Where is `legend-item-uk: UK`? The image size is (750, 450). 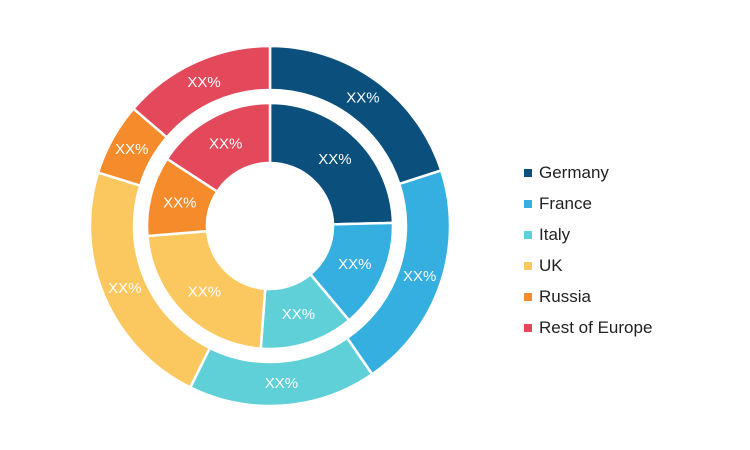
legend-item-uk: UK is located at coordinates (588, 265).